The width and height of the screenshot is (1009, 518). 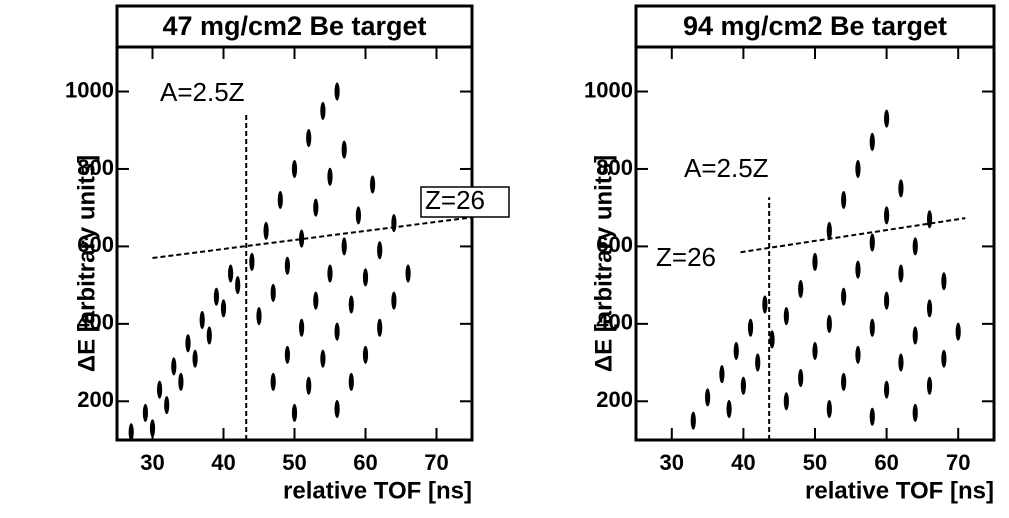 What do you see at coordinates (455, 200) in the screenshot?
I see `guide-label: Z=26` at bounding box center [455, 200].